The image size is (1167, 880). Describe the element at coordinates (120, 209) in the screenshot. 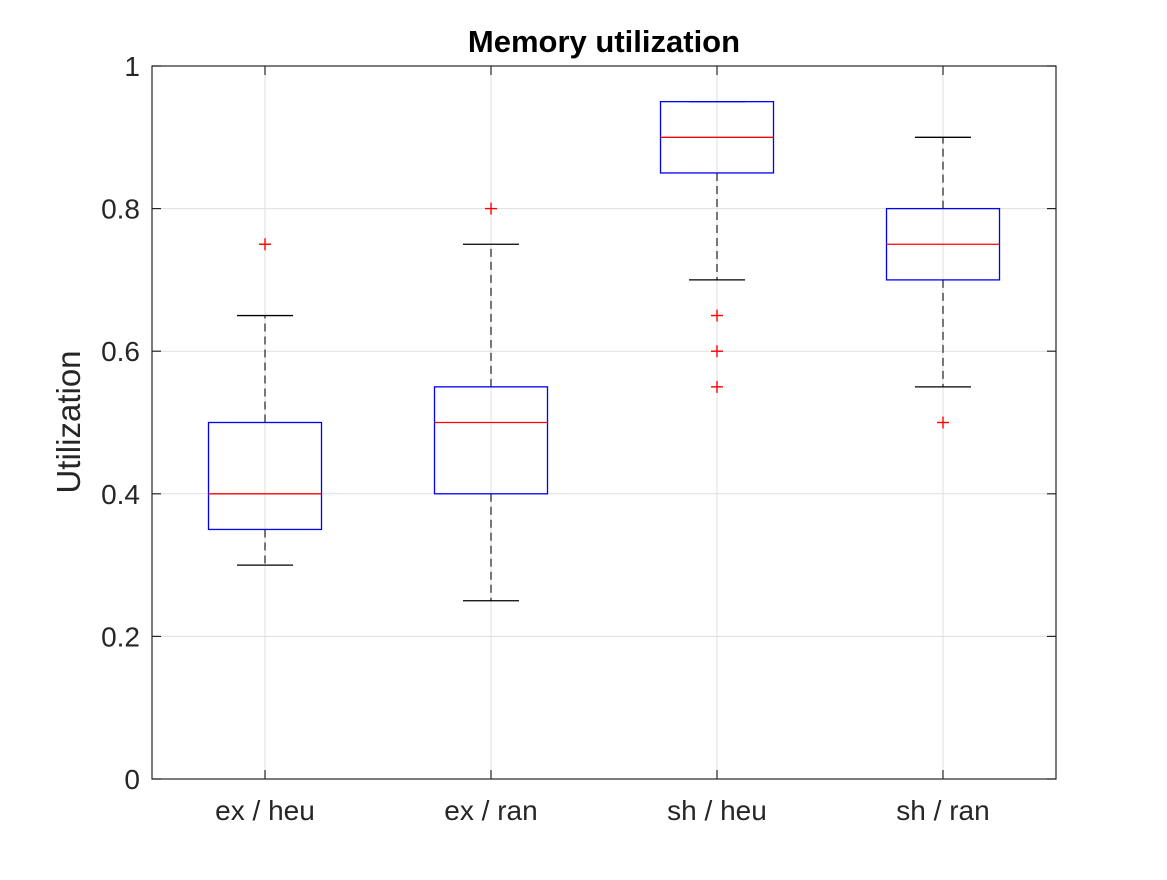

I see `y-tick-label: 0.8` at that location.